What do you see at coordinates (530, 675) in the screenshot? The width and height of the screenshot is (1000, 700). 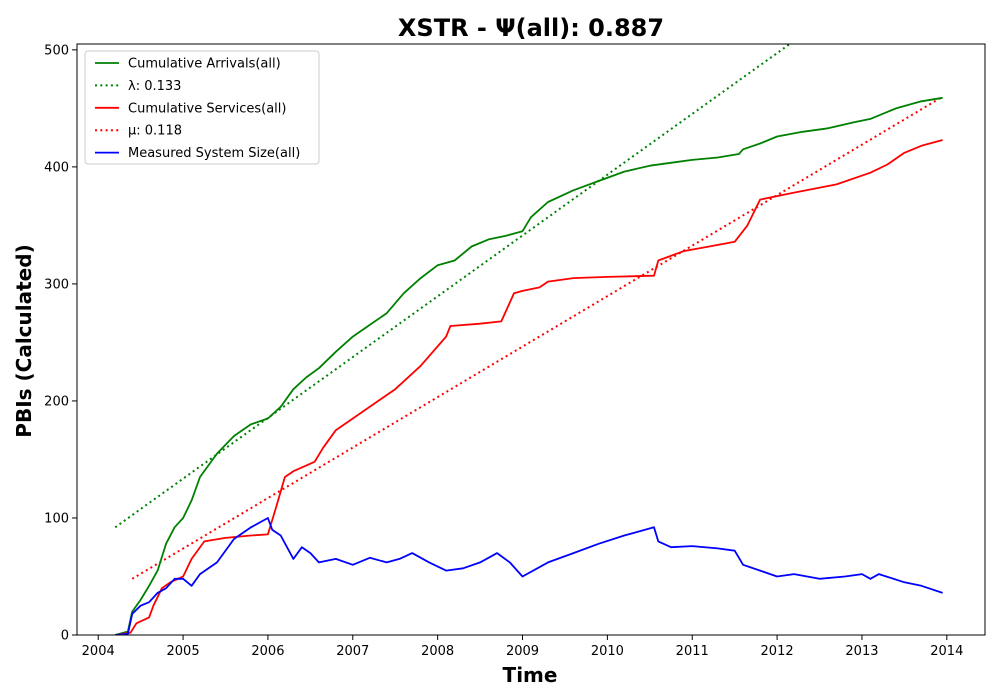 I see `x-axis-label: Time` at bounding box center [530, 675].